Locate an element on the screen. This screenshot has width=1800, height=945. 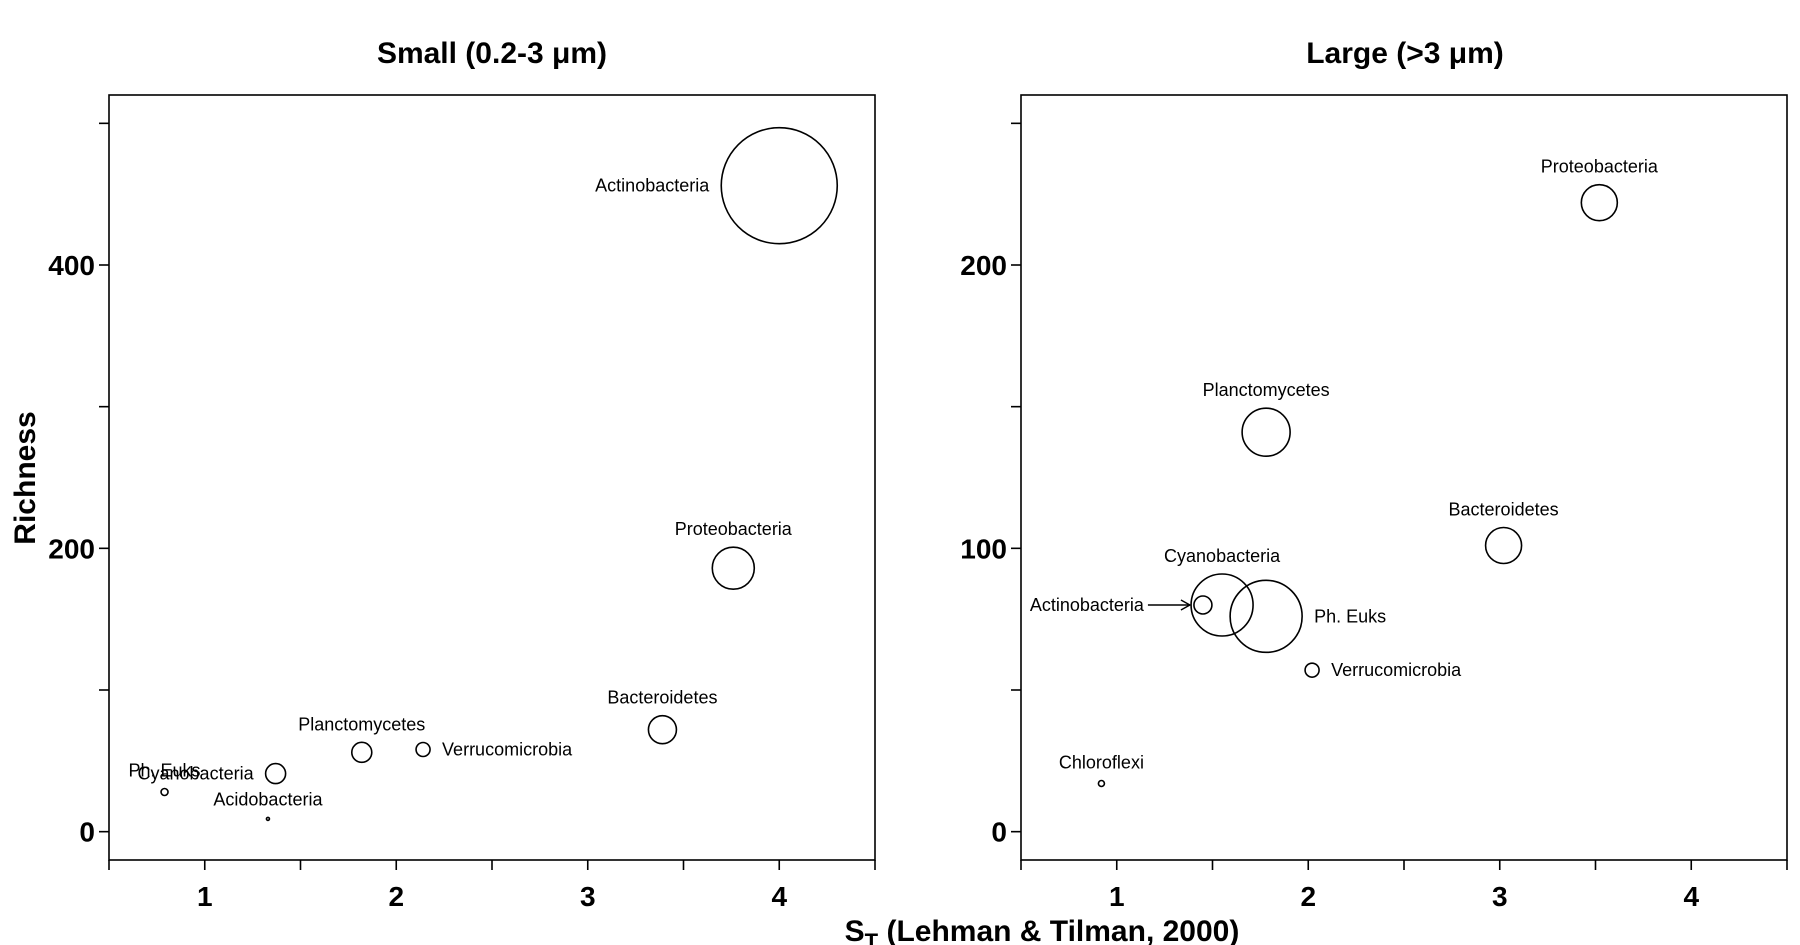
bubble-acidobacteria is located at coordinates (268, 819).